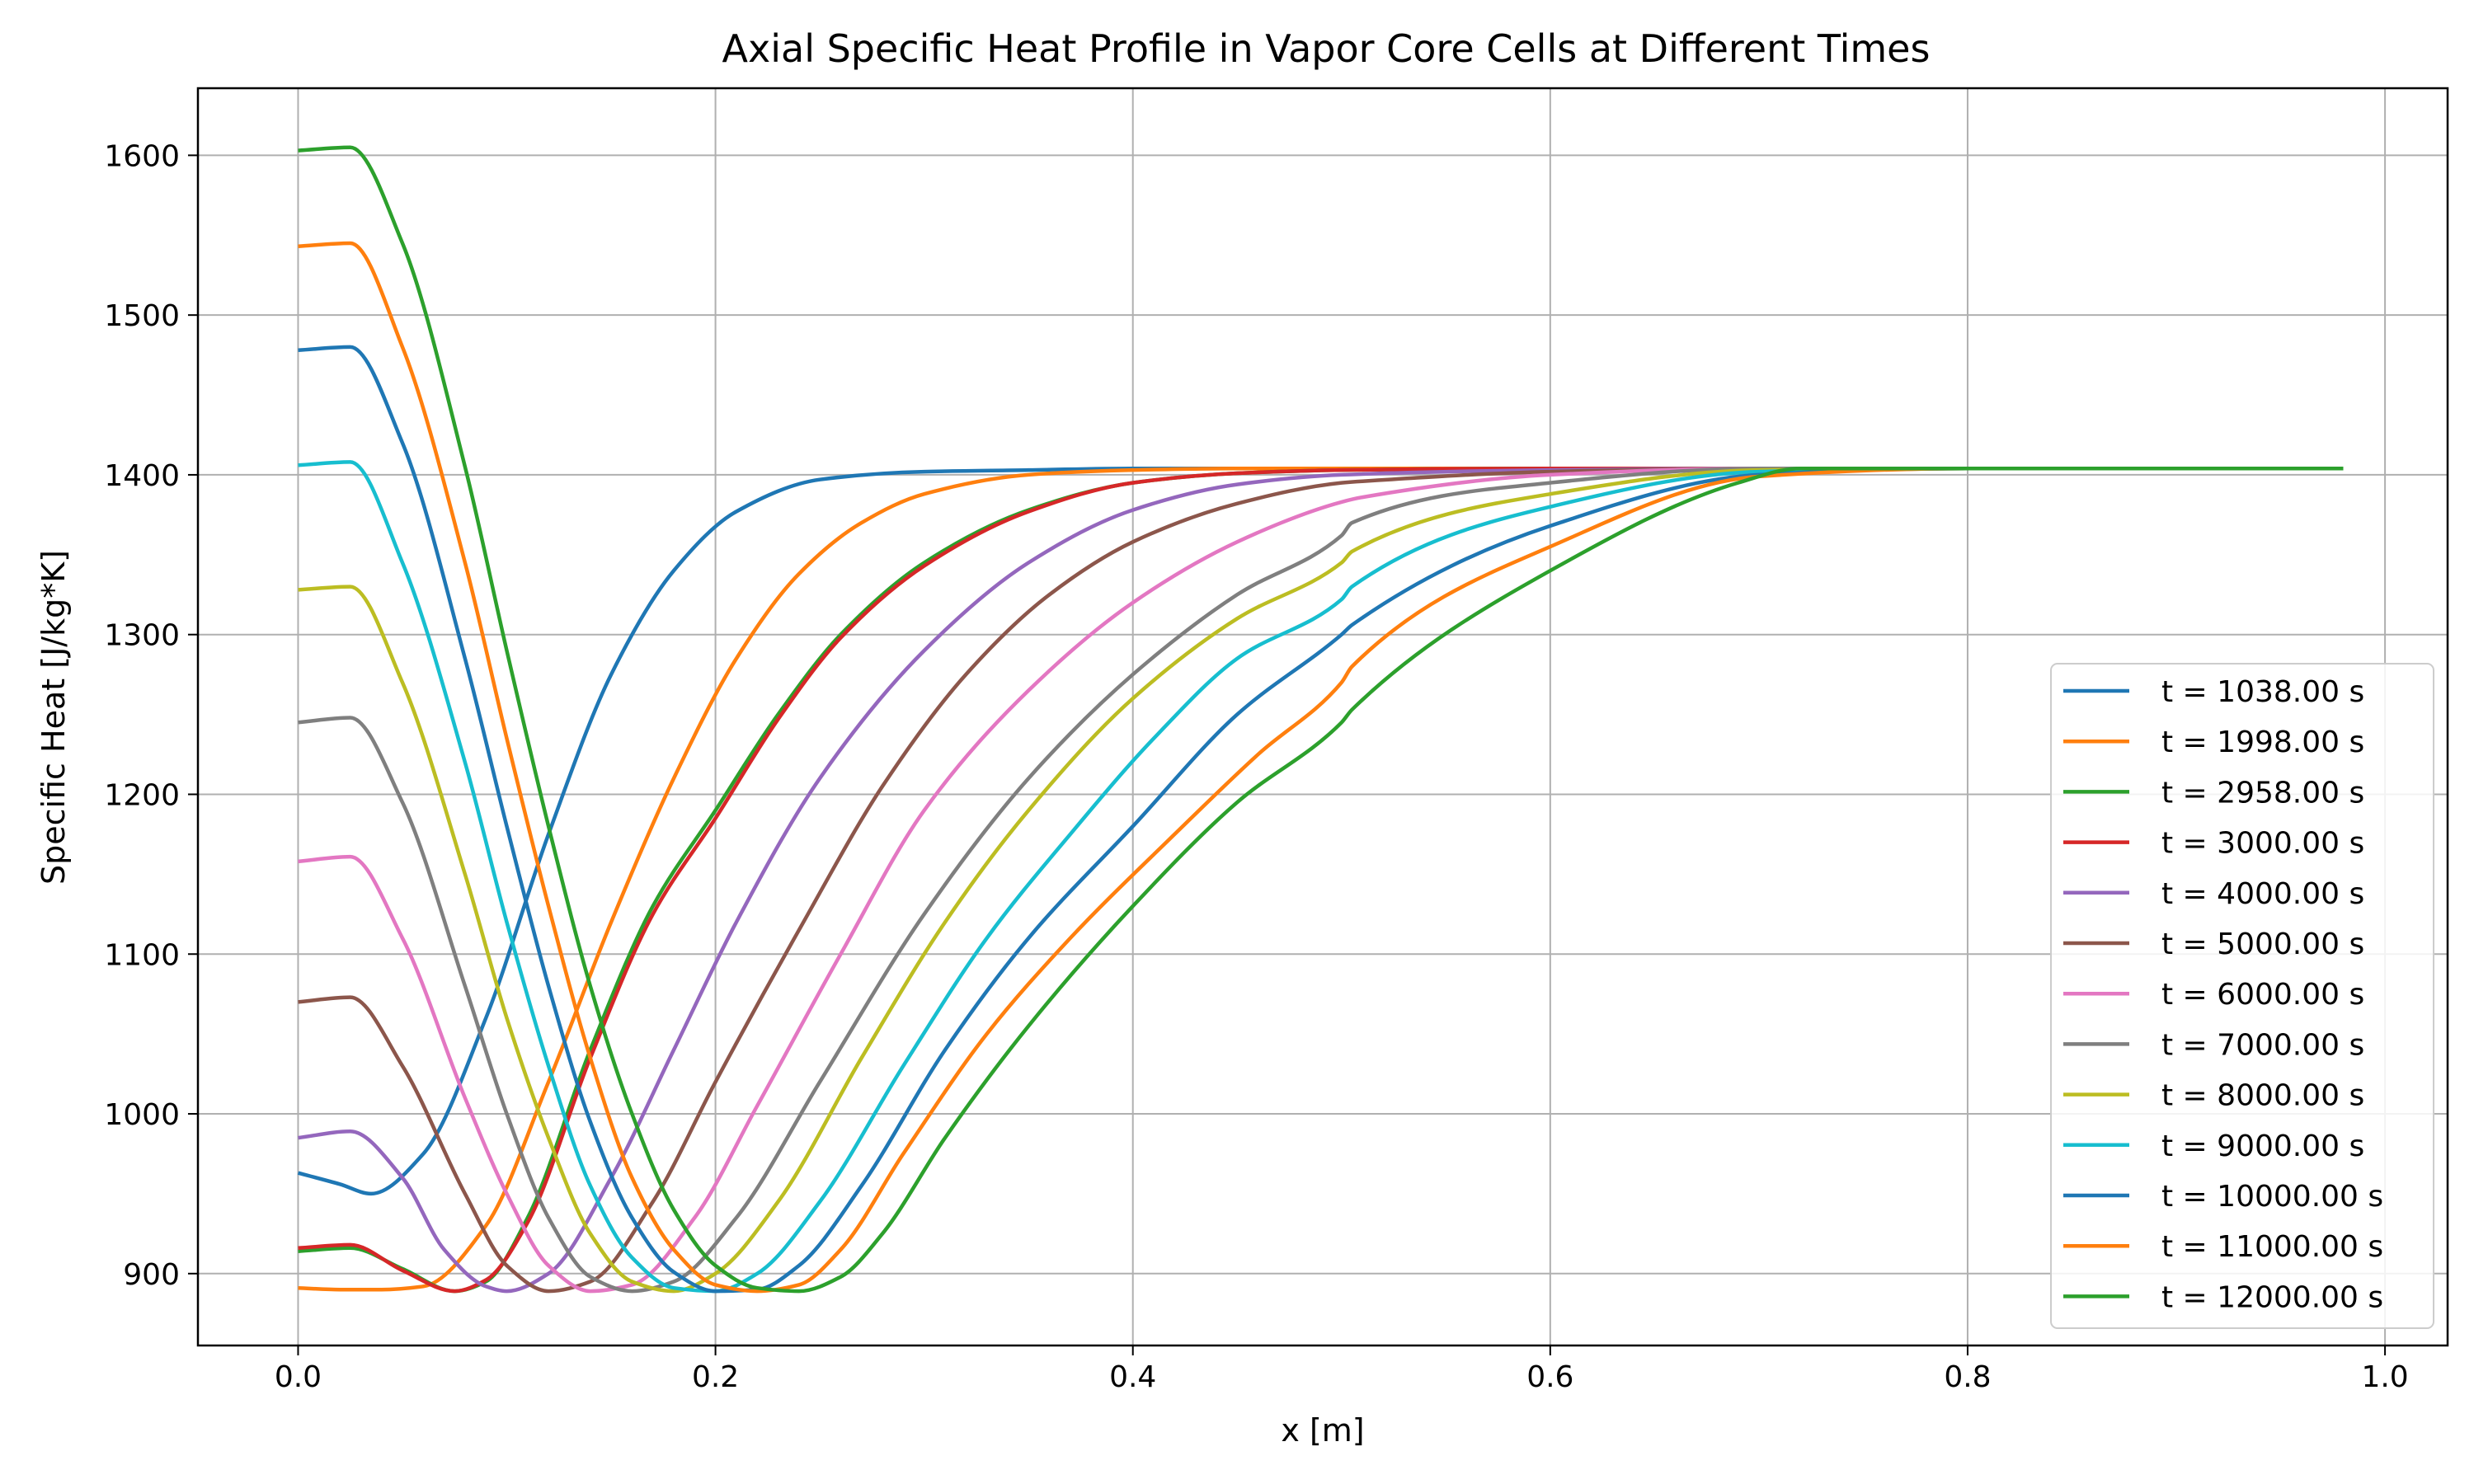 This screenshot has width=2474, height=1484. I want to click on legend-label: t = 2958.00 s, so click(2262, 793).